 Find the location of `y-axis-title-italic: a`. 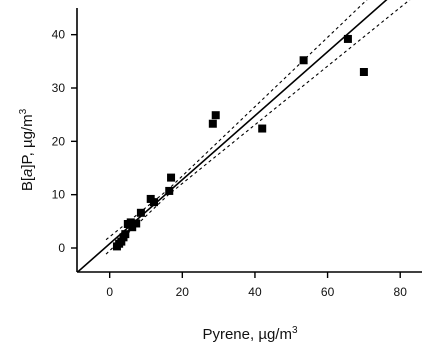

y-axis-title-italic: a is located at coordinates (27, 173).